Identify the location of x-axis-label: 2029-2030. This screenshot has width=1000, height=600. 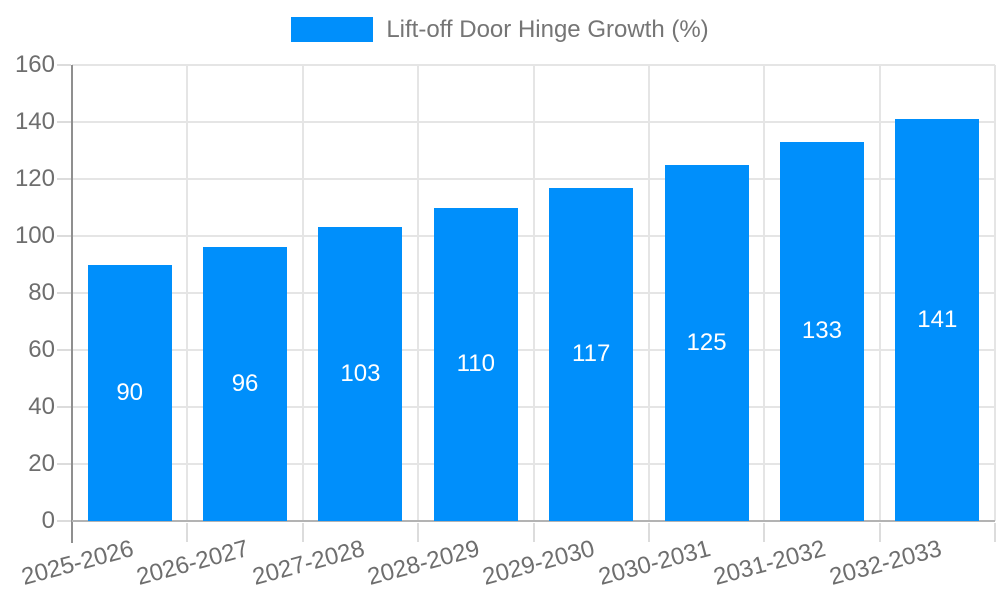
(539, 563).